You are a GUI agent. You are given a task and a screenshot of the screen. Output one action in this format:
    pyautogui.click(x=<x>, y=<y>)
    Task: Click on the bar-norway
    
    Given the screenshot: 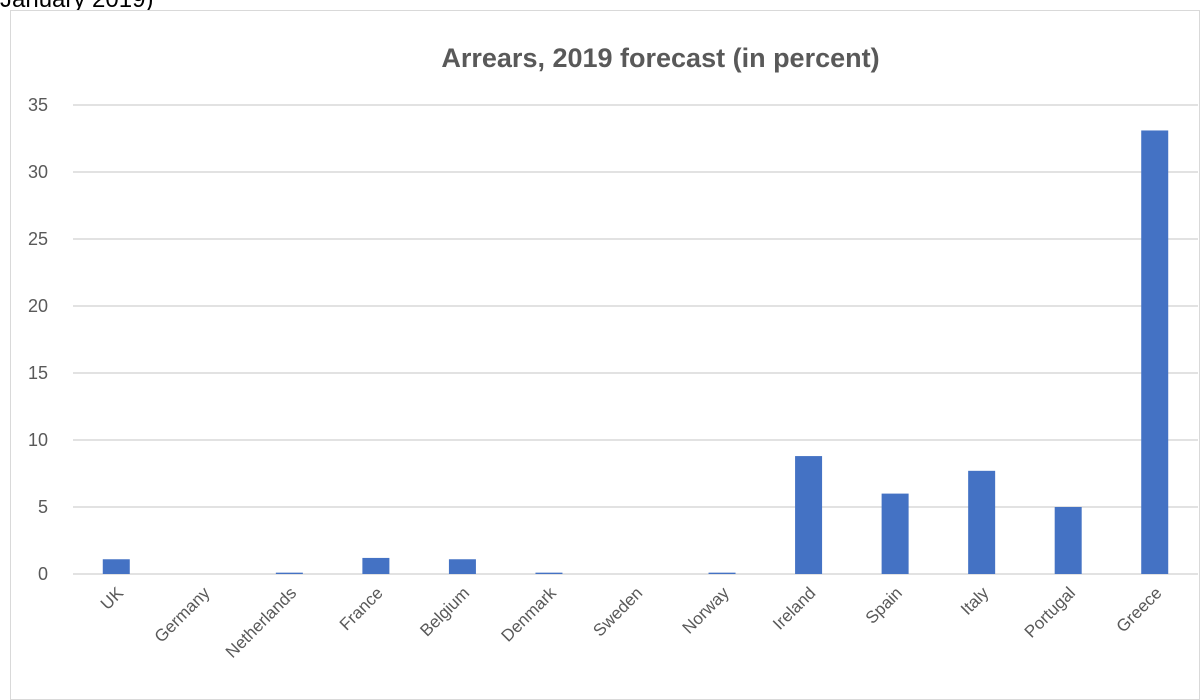 What is the action you would take?
    pyautogui.click(x=722, y=573)
    